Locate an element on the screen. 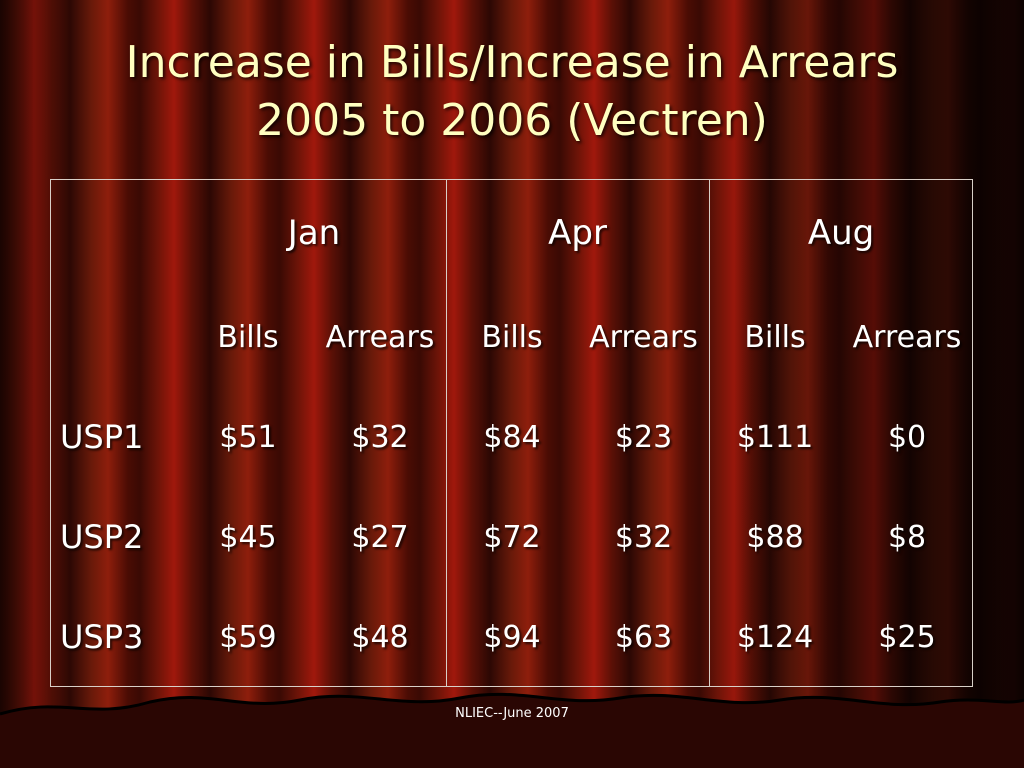 This screenshot has height=768, width=1024. cell-value: $94 is located at coordinates (512, 637).